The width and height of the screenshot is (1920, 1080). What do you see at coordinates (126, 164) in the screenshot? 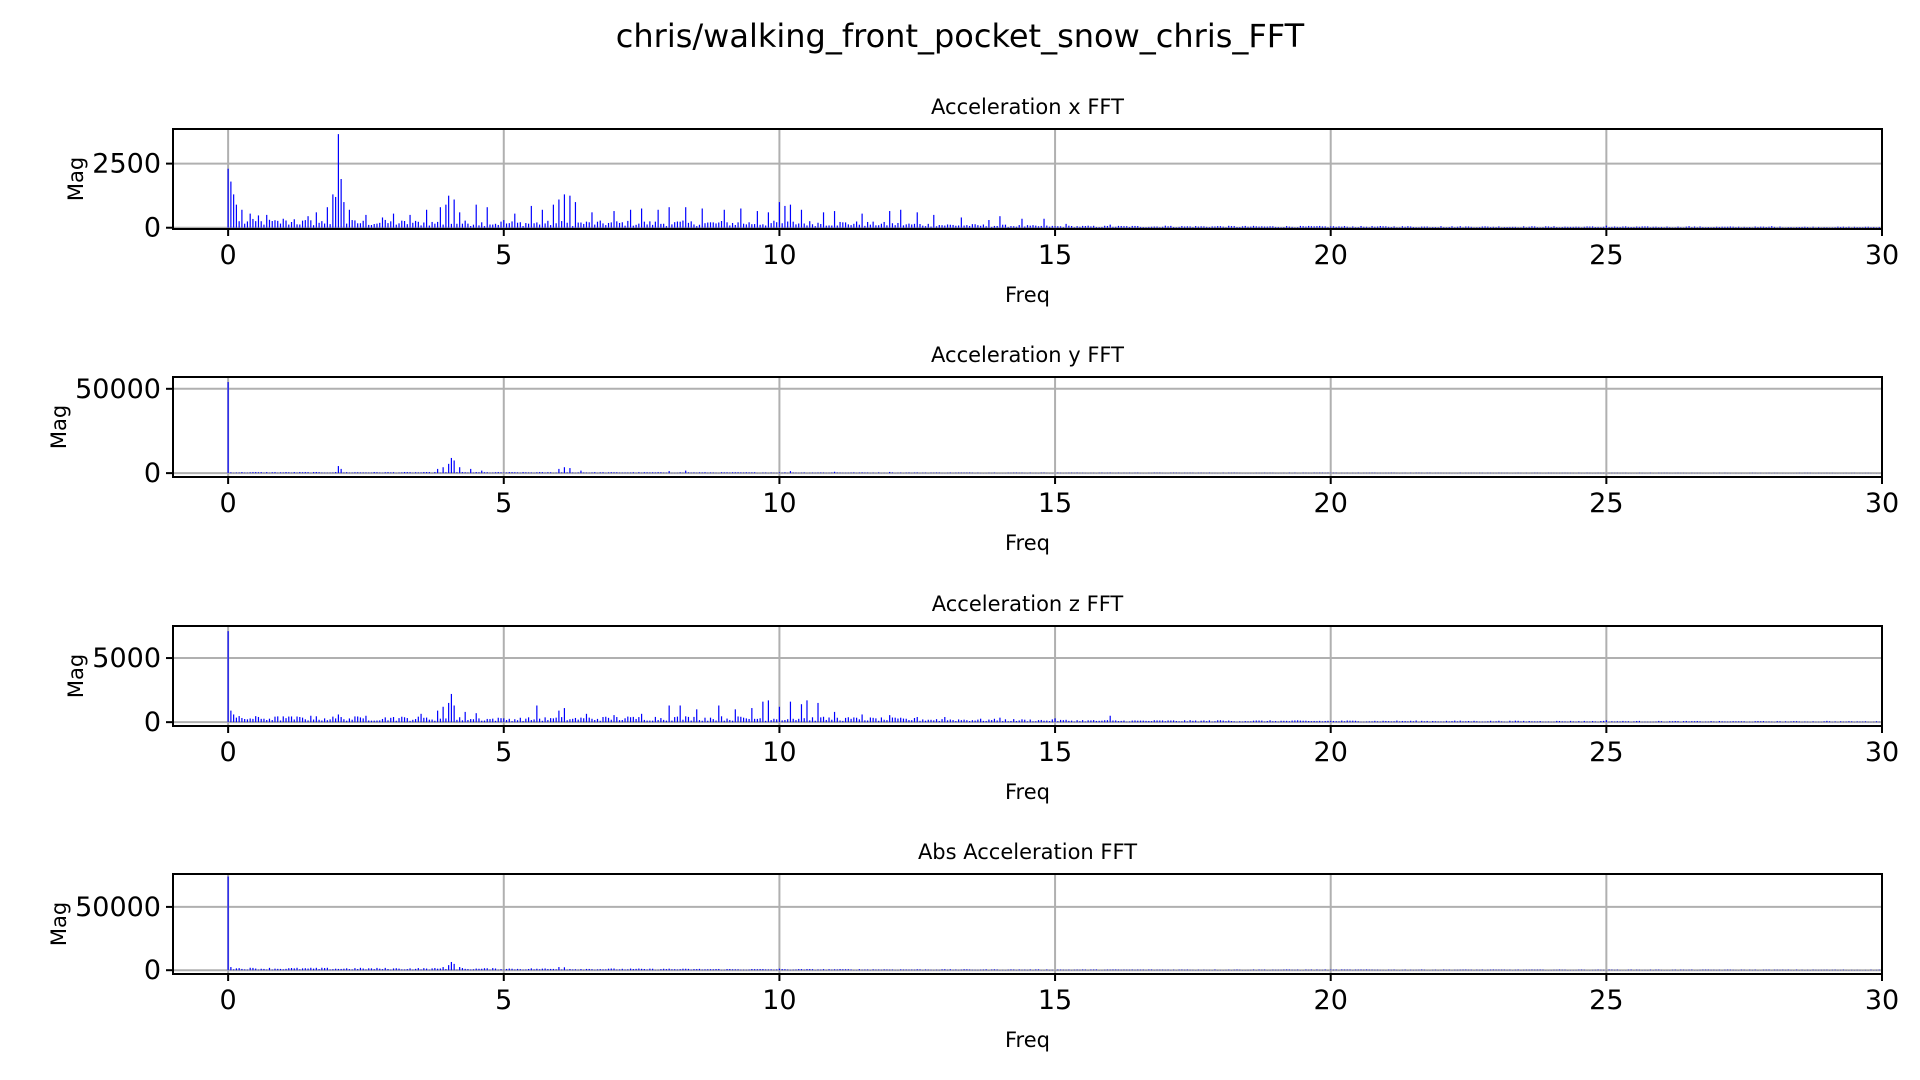
I see `y-tick-label: 2500` at bounding box center [126, 164].